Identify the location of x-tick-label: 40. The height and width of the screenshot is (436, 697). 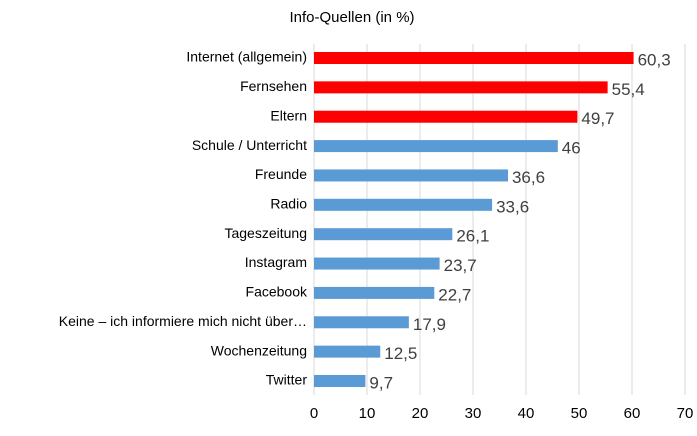
(526, 413).